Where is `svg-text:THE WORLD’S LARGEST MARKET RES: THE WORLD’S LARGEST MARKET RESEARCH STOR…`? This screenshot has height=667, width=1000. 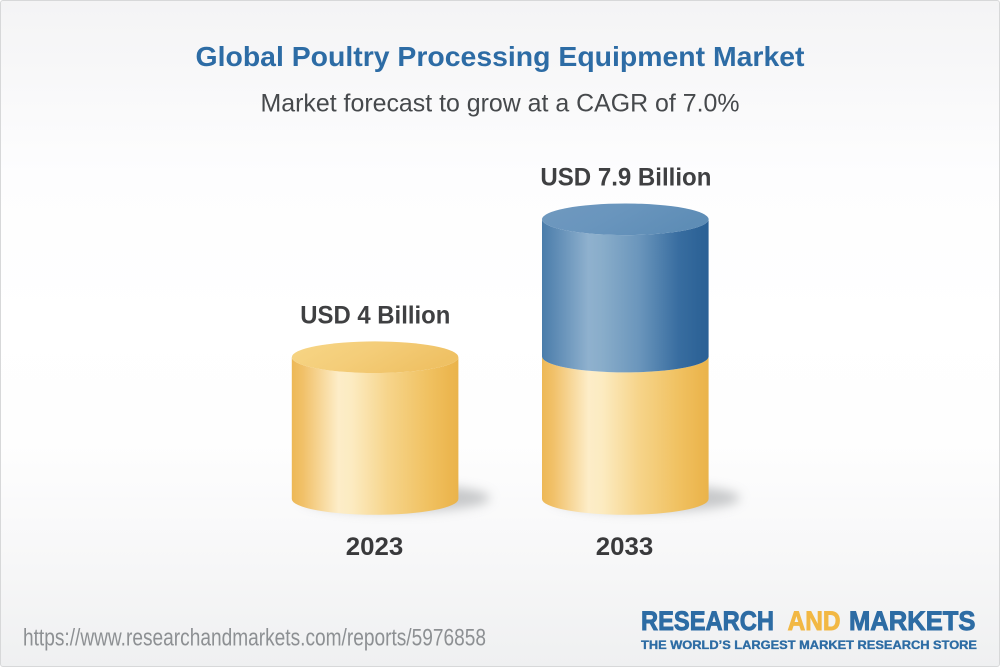
svg-text:THE WORLD’S LARGEST MARKET RES: THE WORLD’S LARGEST MARKET RESEARCH STOR… is located at coordinates (809, 645).